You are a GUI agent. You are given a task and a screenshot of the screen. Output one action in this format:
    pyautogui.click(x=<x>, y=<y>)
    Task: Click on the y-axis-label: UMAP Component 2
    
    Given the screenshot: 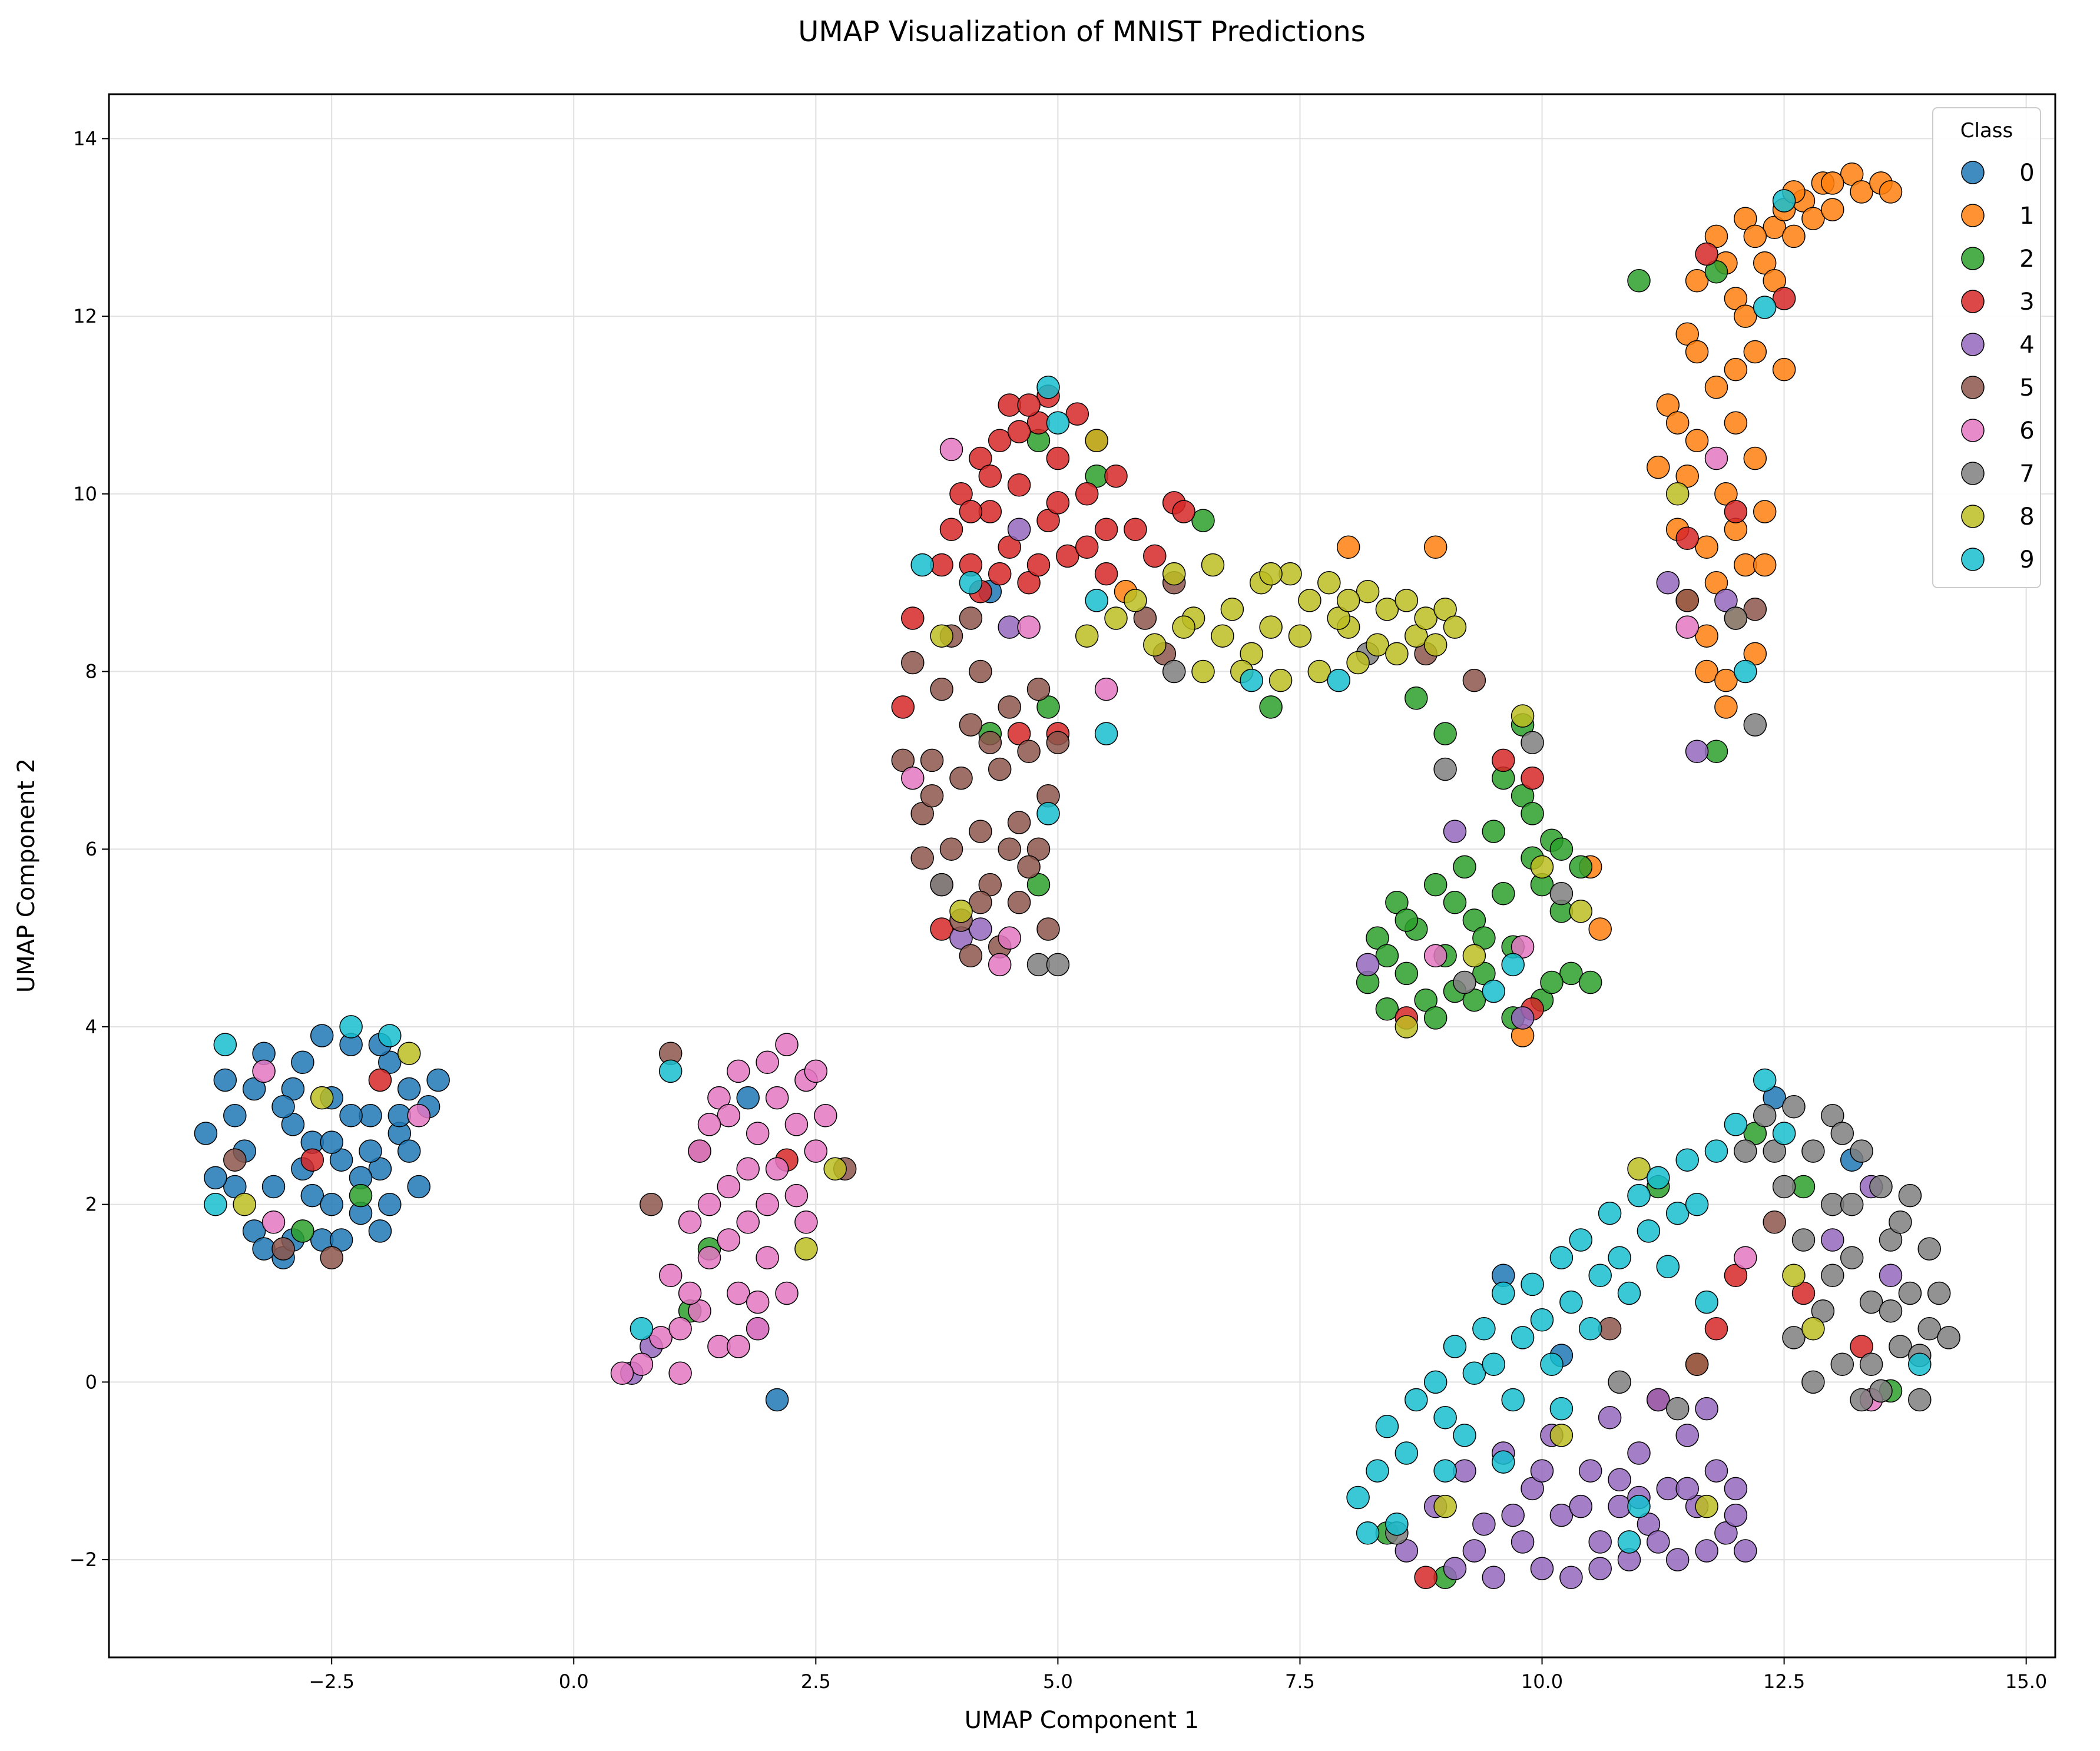 What is the action you would take?
    pyautogui.click(x=26, y=875)
    